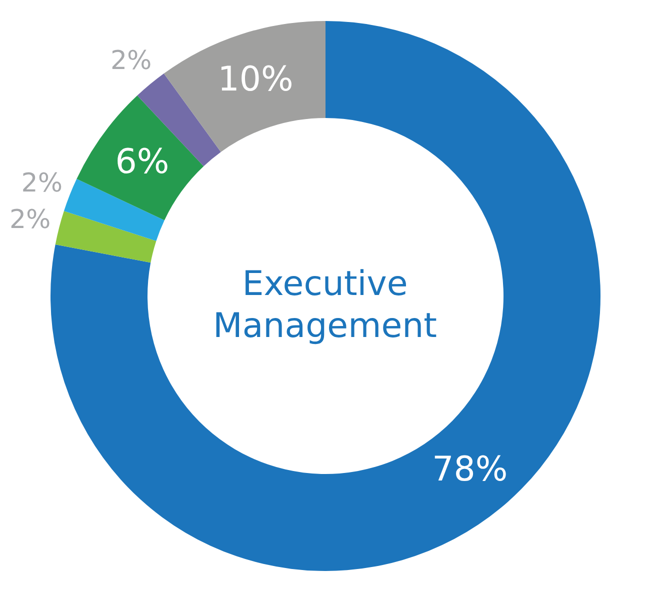 The height and width of the screenshot is (592, 651). I want to click on data-label: 10%, so click(256, 80).